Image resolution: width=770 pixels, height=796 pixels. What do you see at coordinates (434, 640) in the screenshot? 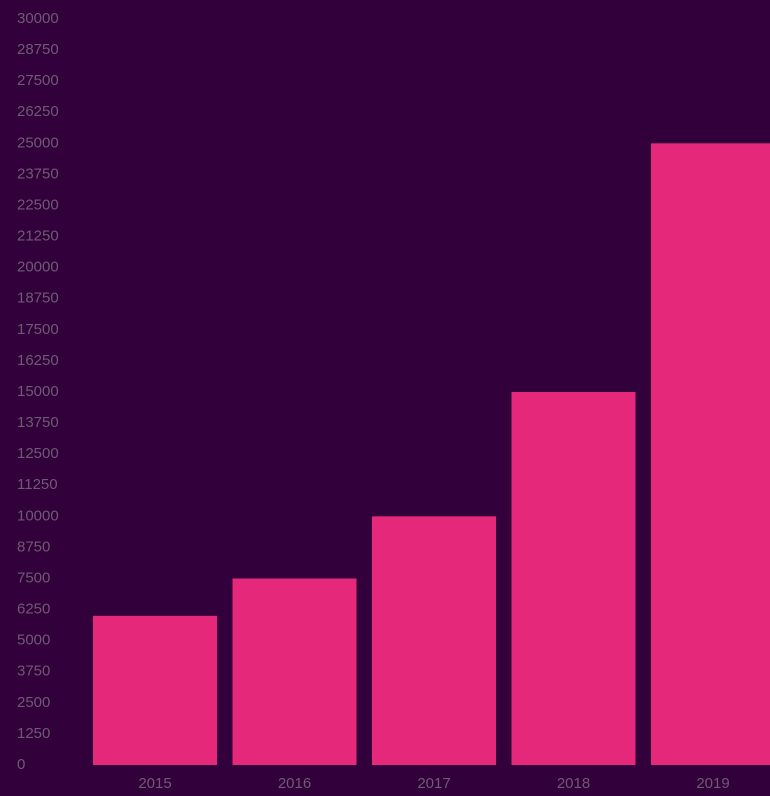
I see `bar-2017` at bounding box center [434, 640].